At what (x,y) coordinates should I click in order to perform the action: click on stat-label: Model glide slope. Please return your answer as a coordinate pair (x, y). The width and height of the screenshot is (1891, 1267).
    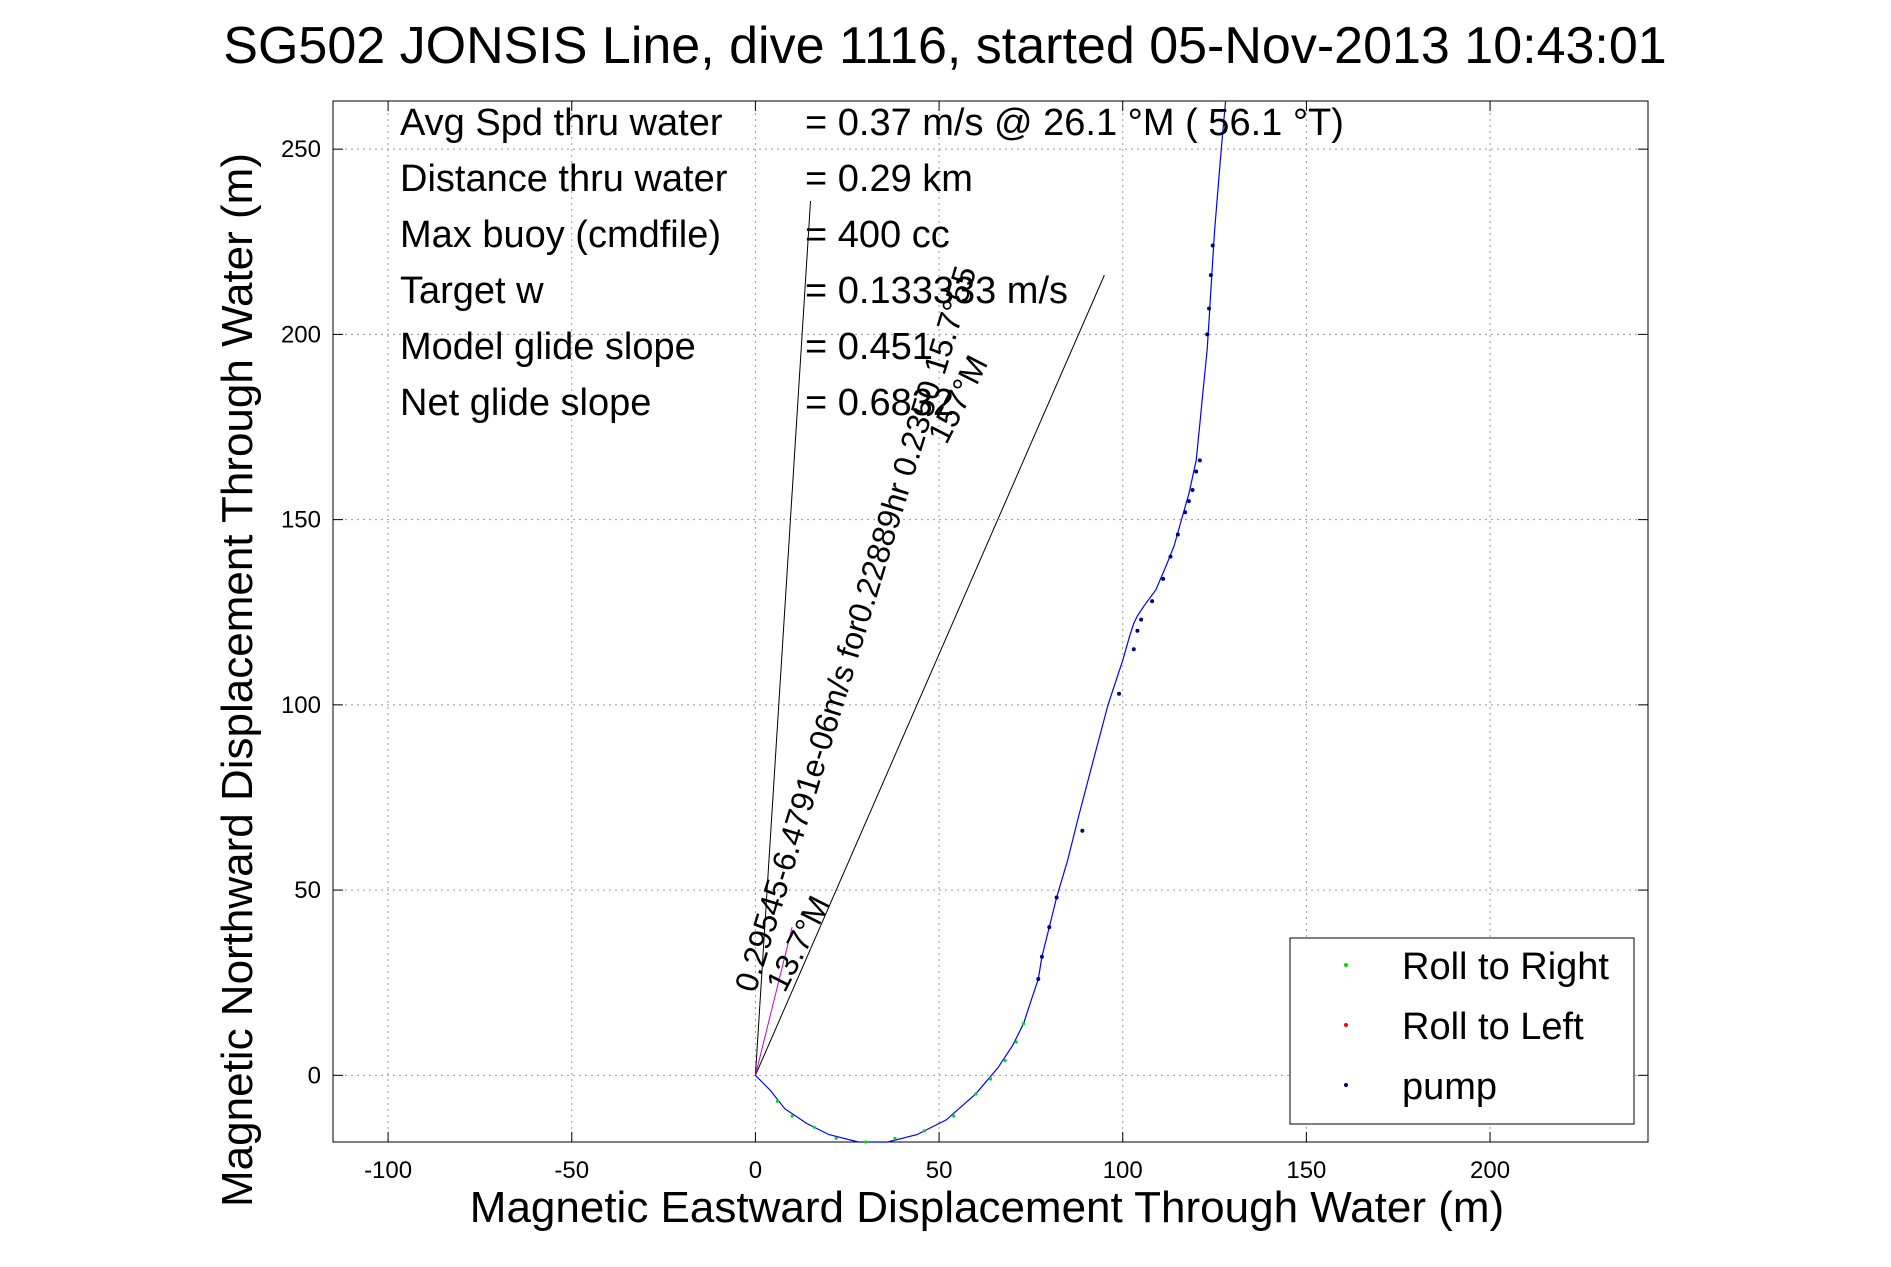
    Looking at the image, I should click on (548, 347).